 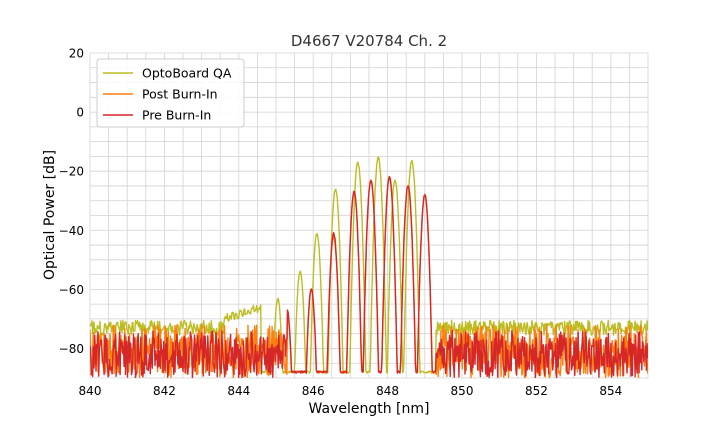 What do you see at coordinates (351, 391) in the screenshot?
I see `x-axis-ticks: 840 842 844 846 848 850 852 854` at bounding box center [351, 391].